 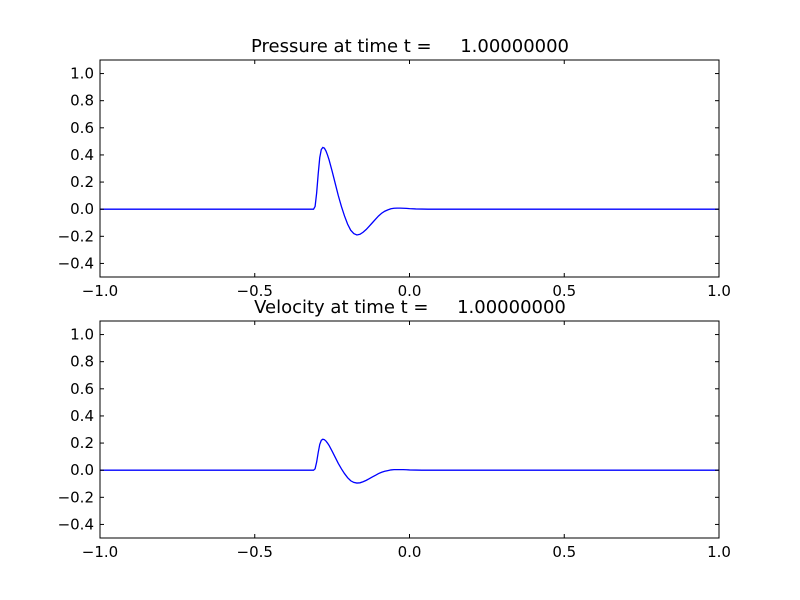 I want to click on pressure-x-tick-label: 1.0, so click(x=719, y=291).